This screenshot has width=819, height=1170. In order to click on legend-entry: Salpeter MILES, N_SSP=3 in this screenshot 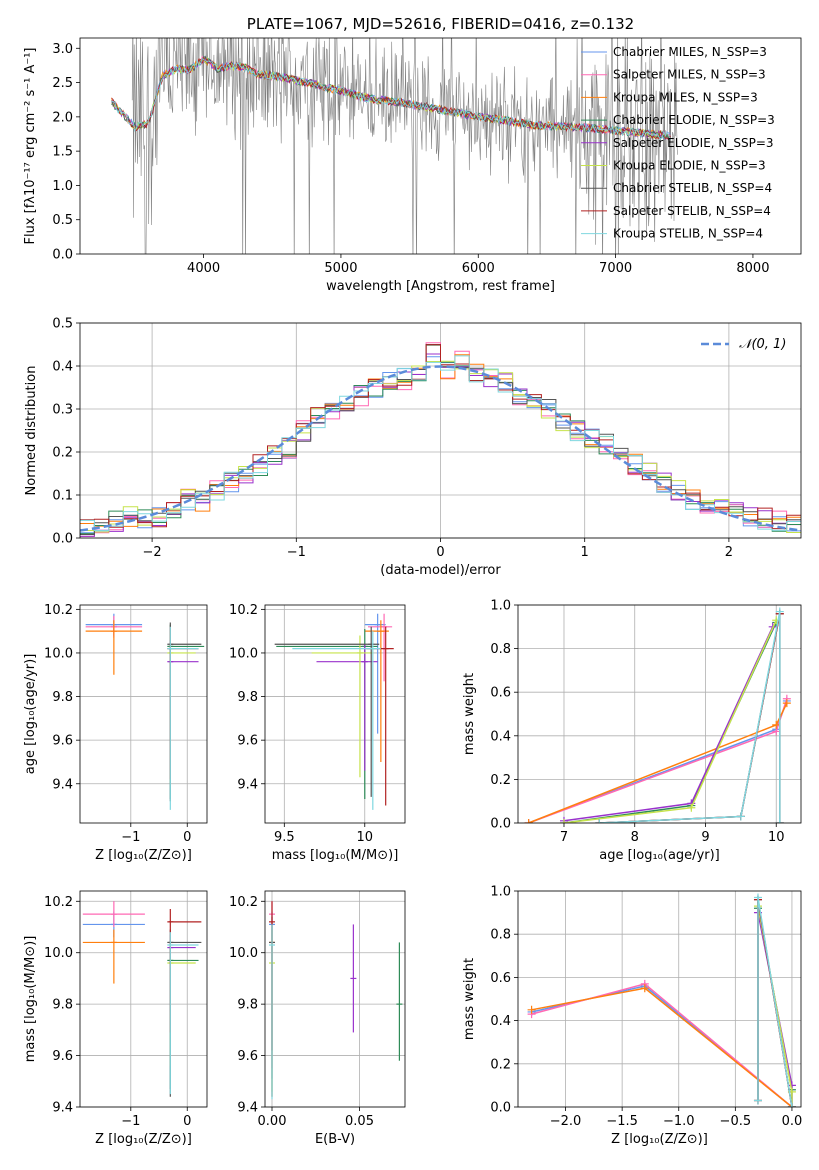, I will do `click(689, 75)`.